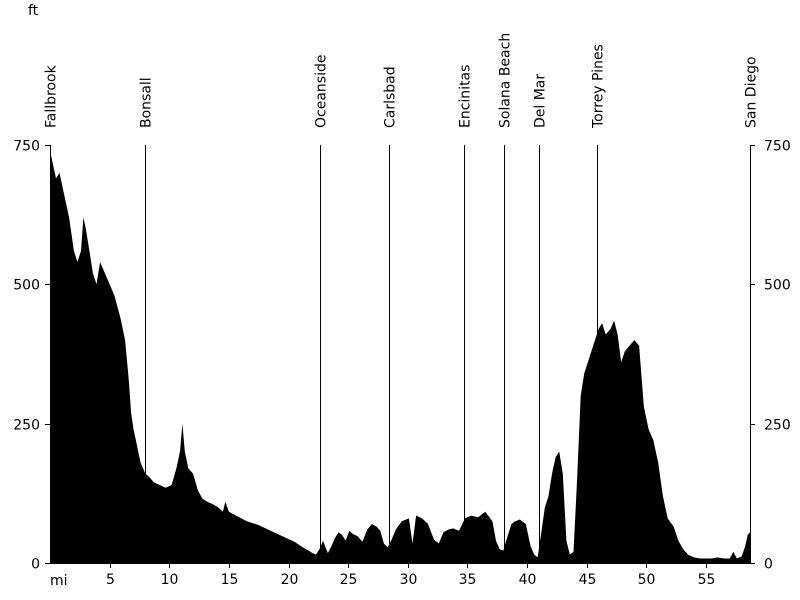  I want to click on x-axis-ticks: 5 10 15 20 25 30 35 40 45 50 55, so click(410, 575).